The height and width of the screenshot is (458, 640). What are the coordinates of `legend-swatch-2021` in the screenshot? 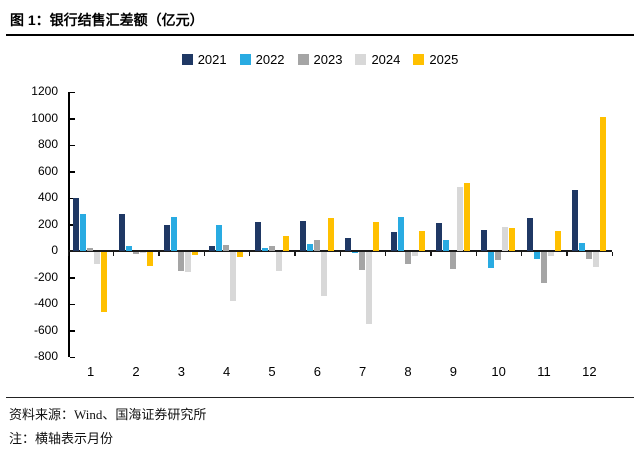 It's located at (187, 59).